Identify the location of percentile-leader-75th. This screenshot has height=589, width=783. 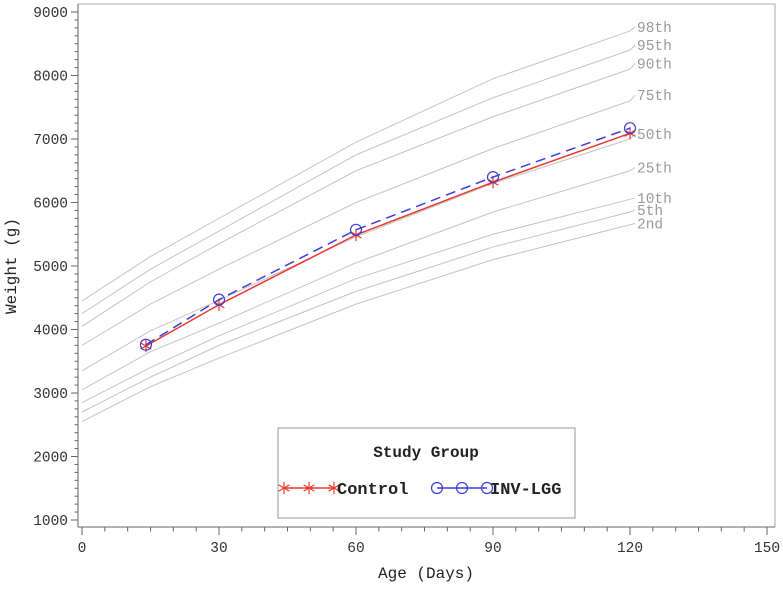
(632, 98).